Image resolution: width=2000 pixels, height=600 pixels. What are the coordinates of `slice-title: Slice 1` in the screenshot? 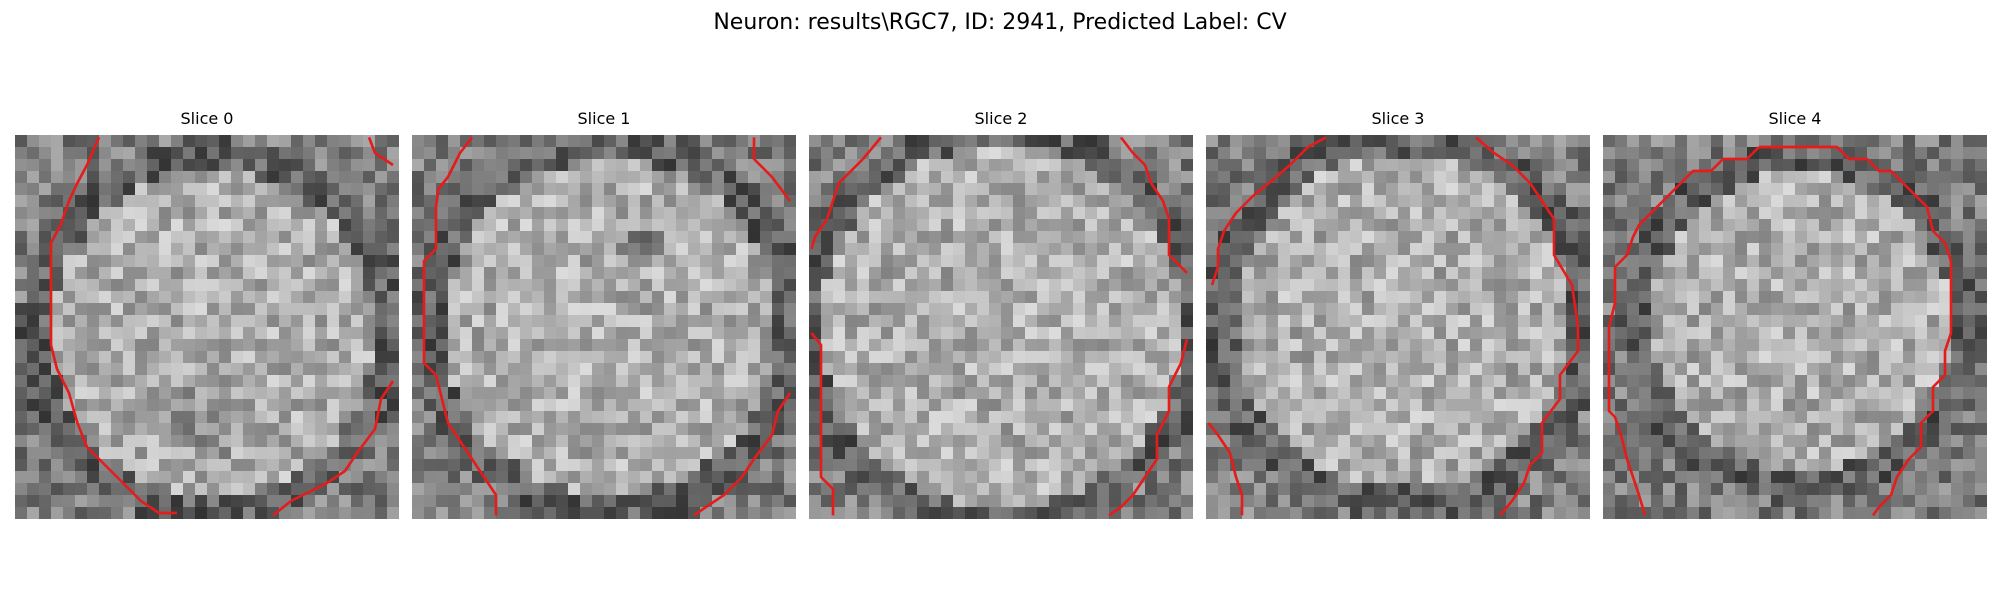 It's located at (604, 118).